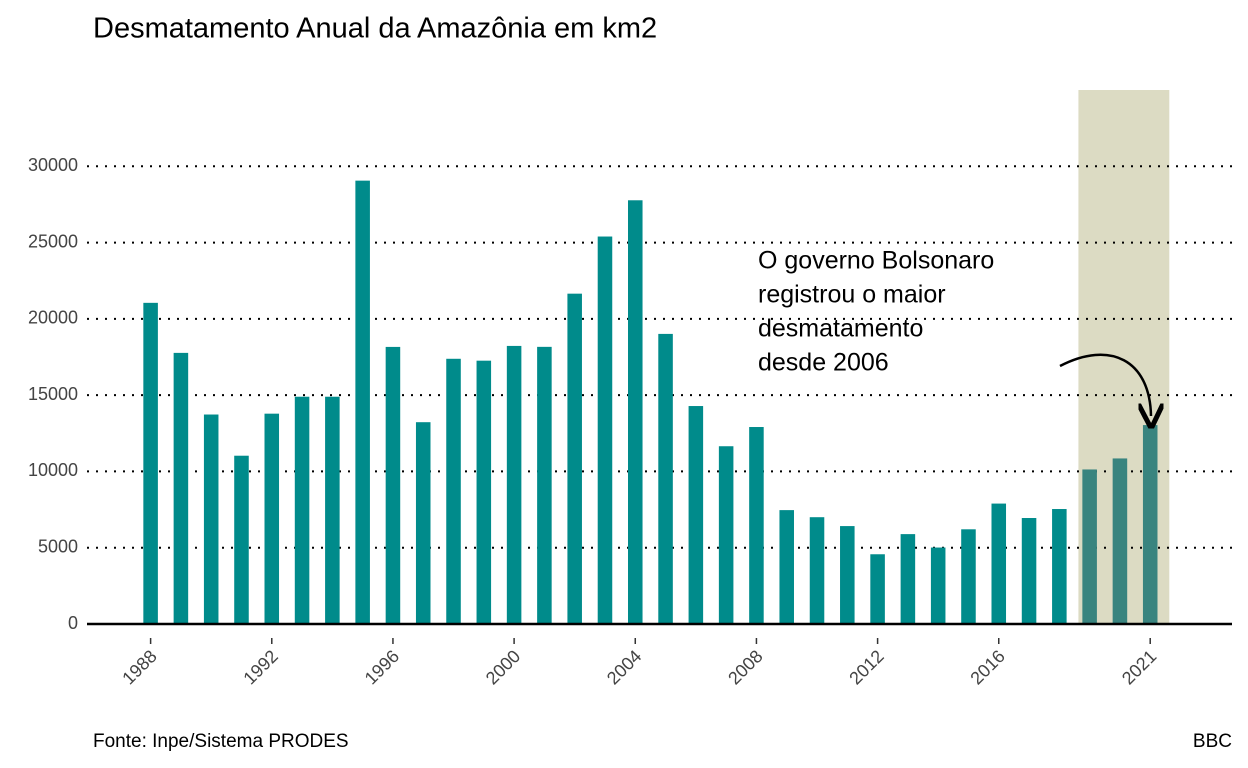 This screenshot has width=1248, height=768. I want to click on y-tick-label: 30000, so click(53, 165).